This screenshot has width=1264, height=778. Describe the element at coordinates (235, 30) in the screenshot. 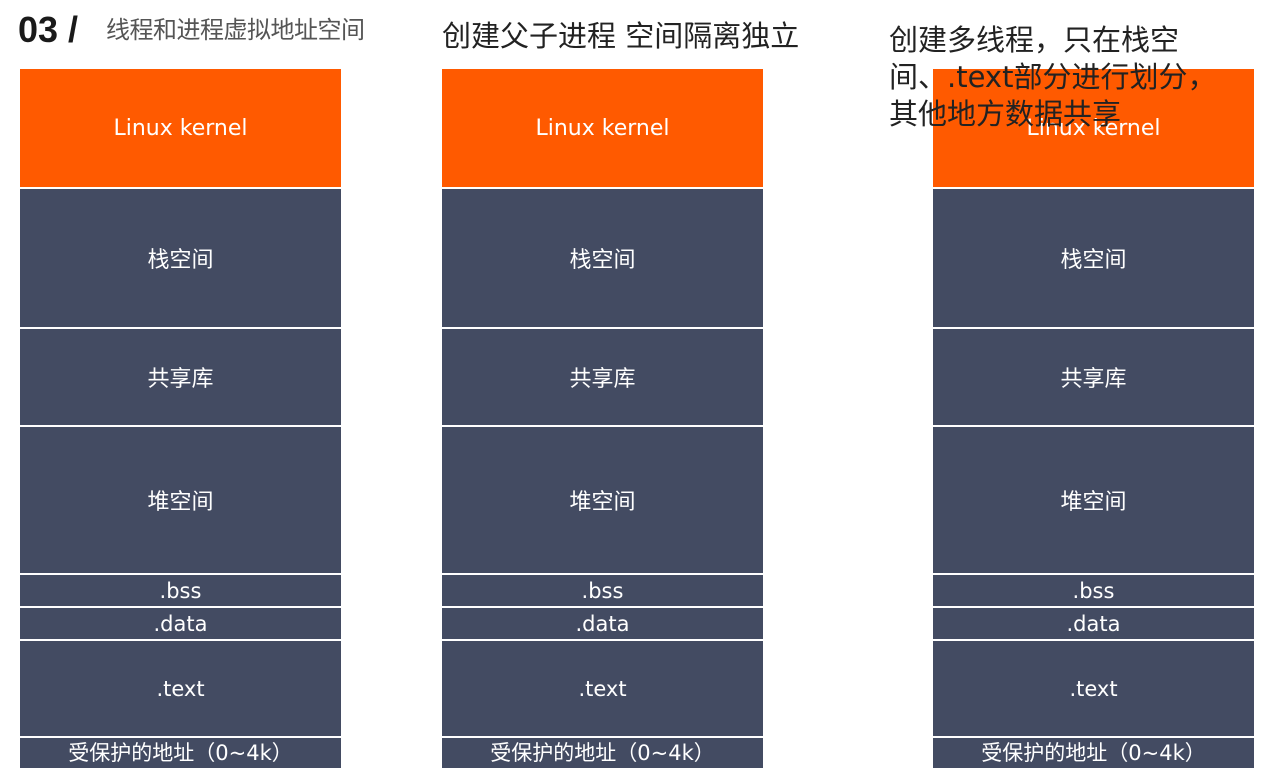

I see `section-title: 线程和进程虚拟地址空间` at that location.